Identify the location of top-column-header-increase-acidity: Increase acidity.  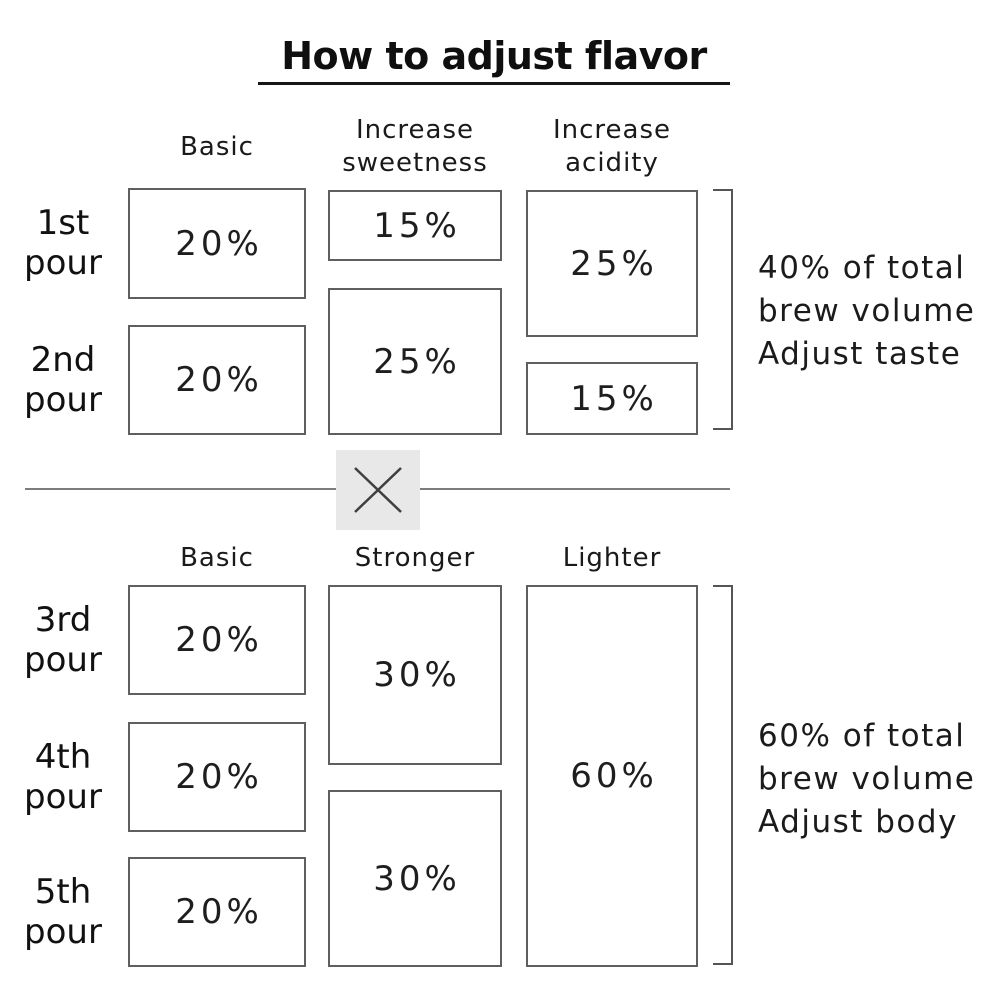
(612, 146).